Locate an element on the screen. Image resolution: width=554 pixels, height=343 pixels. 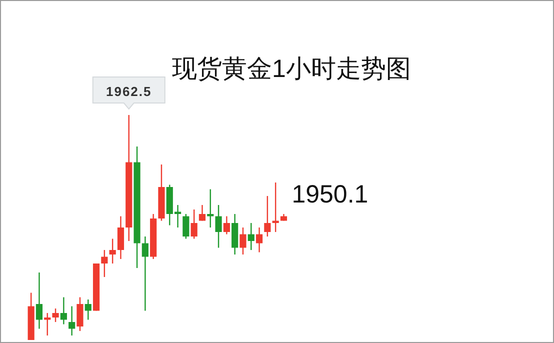
text: 1962.5 is located at coordinates (129, 91).